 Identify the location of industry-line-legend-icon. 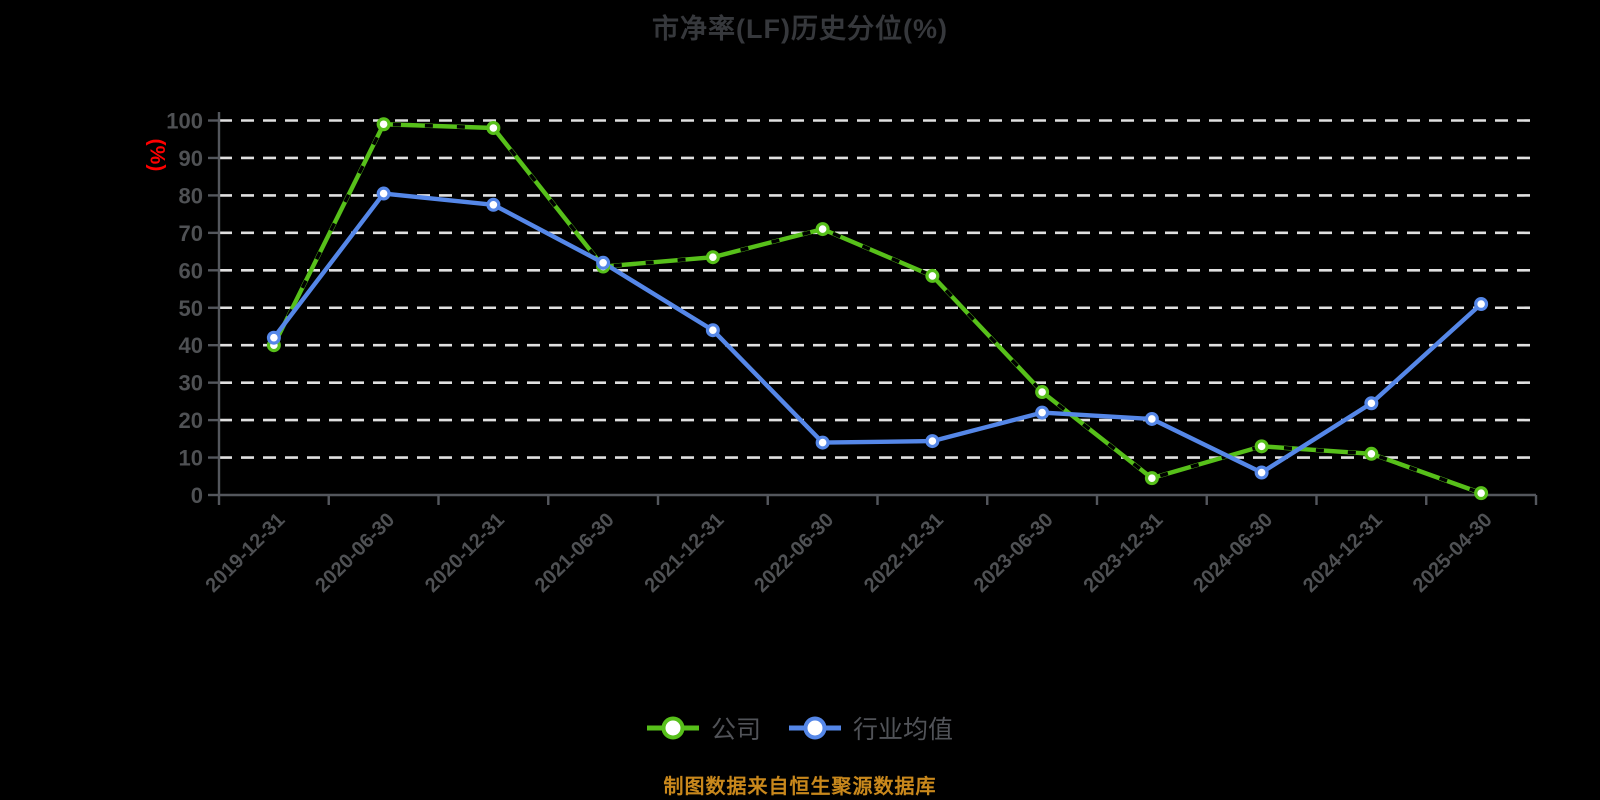
(815, 728).